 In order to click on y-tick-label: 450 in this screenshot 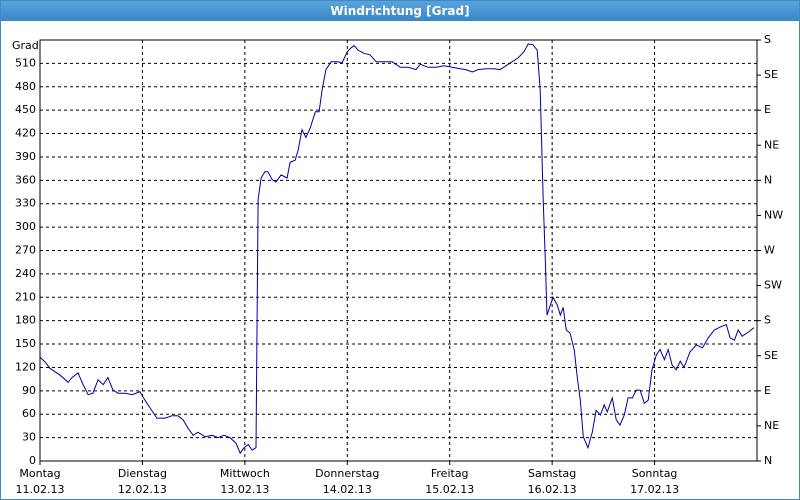, I will do `click(25, 109)`.